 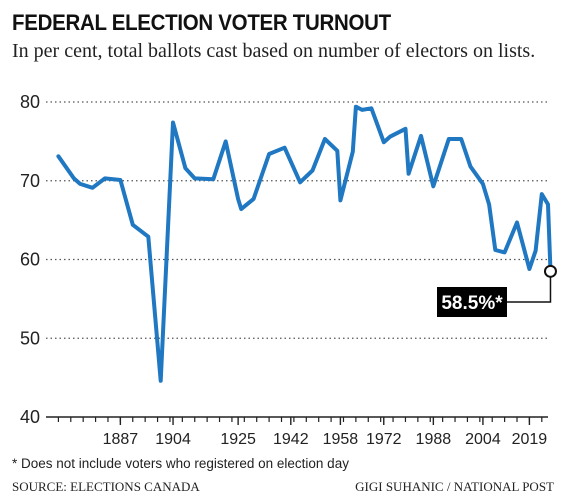 What do you see at coordinates (454, 486) in the screenshot?
I see `author-credit: GIGI SUHANIC / NATIONAL POST` at bounding box center [454, 486].